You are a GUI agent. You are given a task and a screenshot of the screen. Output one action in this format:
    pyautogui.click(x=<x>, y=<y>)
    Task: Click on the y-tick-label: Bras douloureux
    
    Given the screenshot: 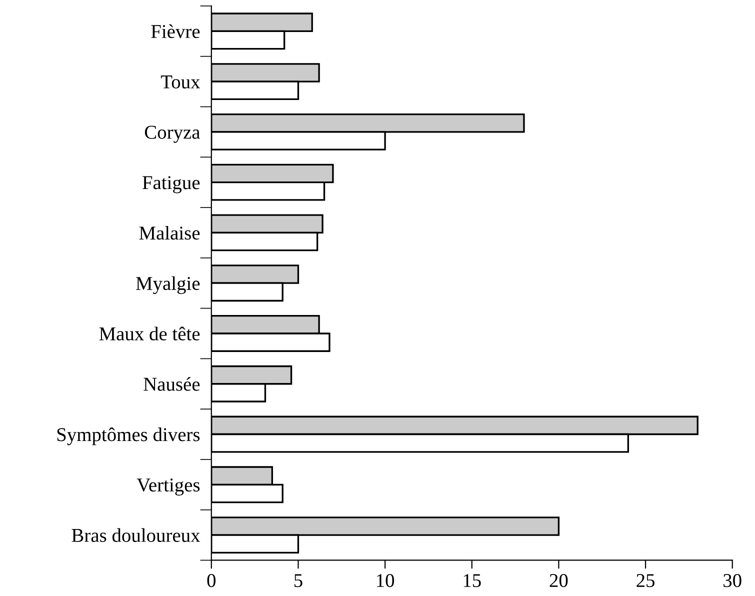 What is the action you would take?
    pyautogui.click(x=136, y=535)
    